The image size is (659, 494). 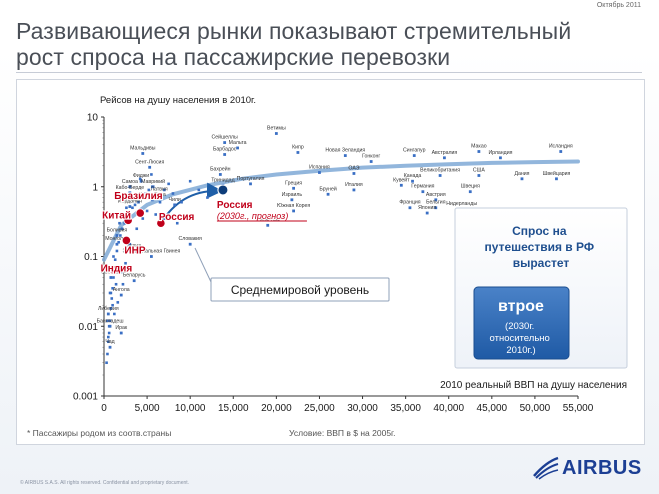 What do you see at coordinates (276, 129) in the screenshot?
I see `point-label: Ветимы` at bounding box center [276, 129].